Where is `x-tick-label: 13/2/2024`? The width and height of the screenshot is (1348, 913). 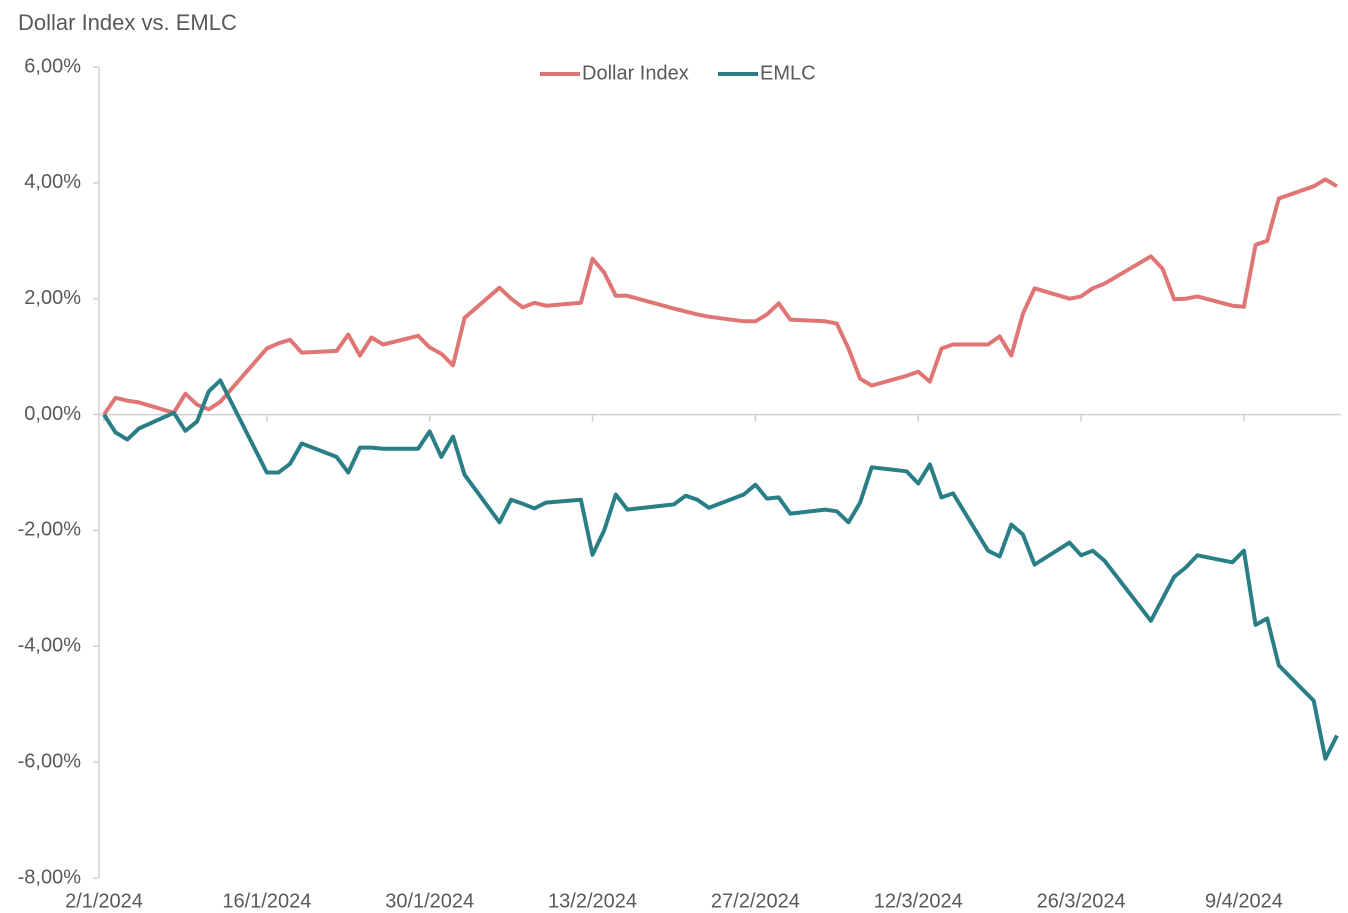
x-tick-label: 13/2/2024 is located at coordinates (592, 901).